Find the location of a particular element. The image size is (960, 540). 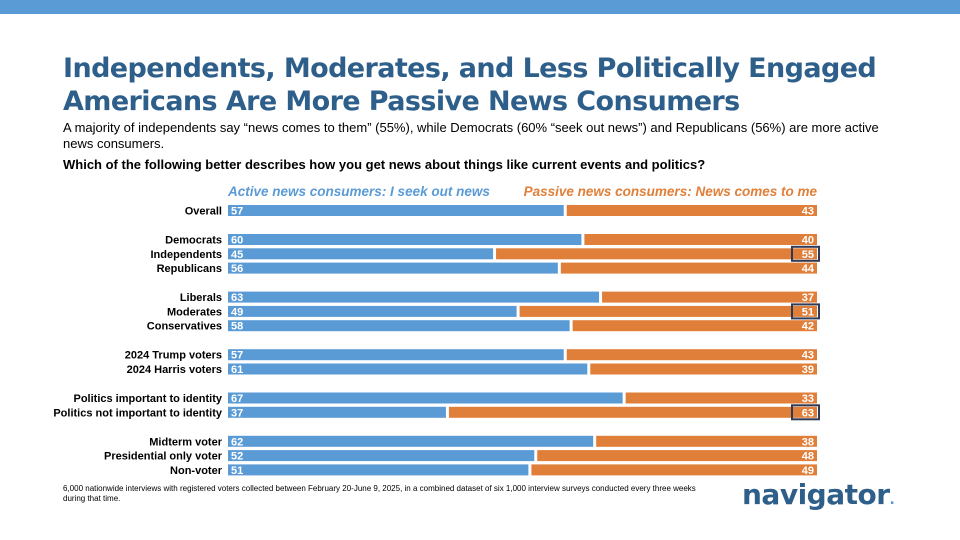

legend-active: Active news consumers: I seek out news is located at coordinates (358, 191).